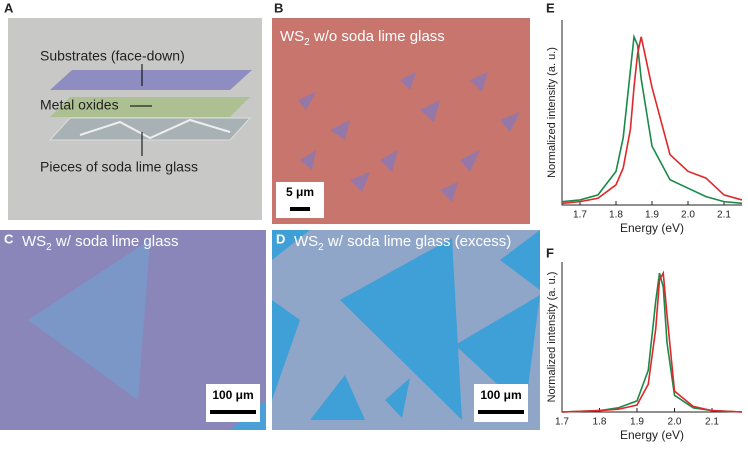 The image size is (748, 450). What do you see at coordinates (550, 7) in the screenshot?
I see `panel-label: E` at bounding box center [550, 7].